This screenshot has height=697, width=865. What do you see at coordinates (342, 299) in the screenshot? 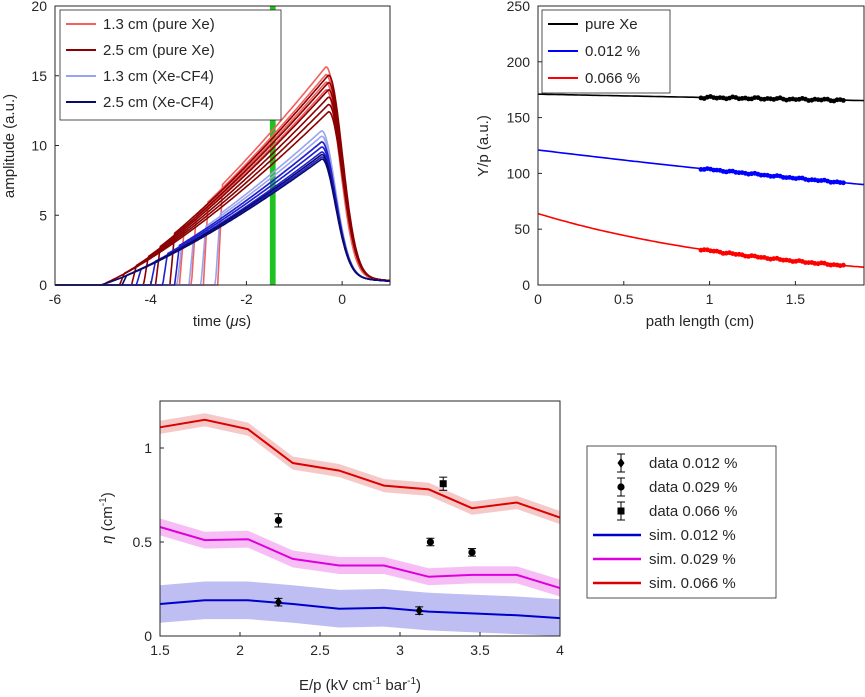
I see `waveform-x-tick-label: 0` at bounding box center [342, 299].